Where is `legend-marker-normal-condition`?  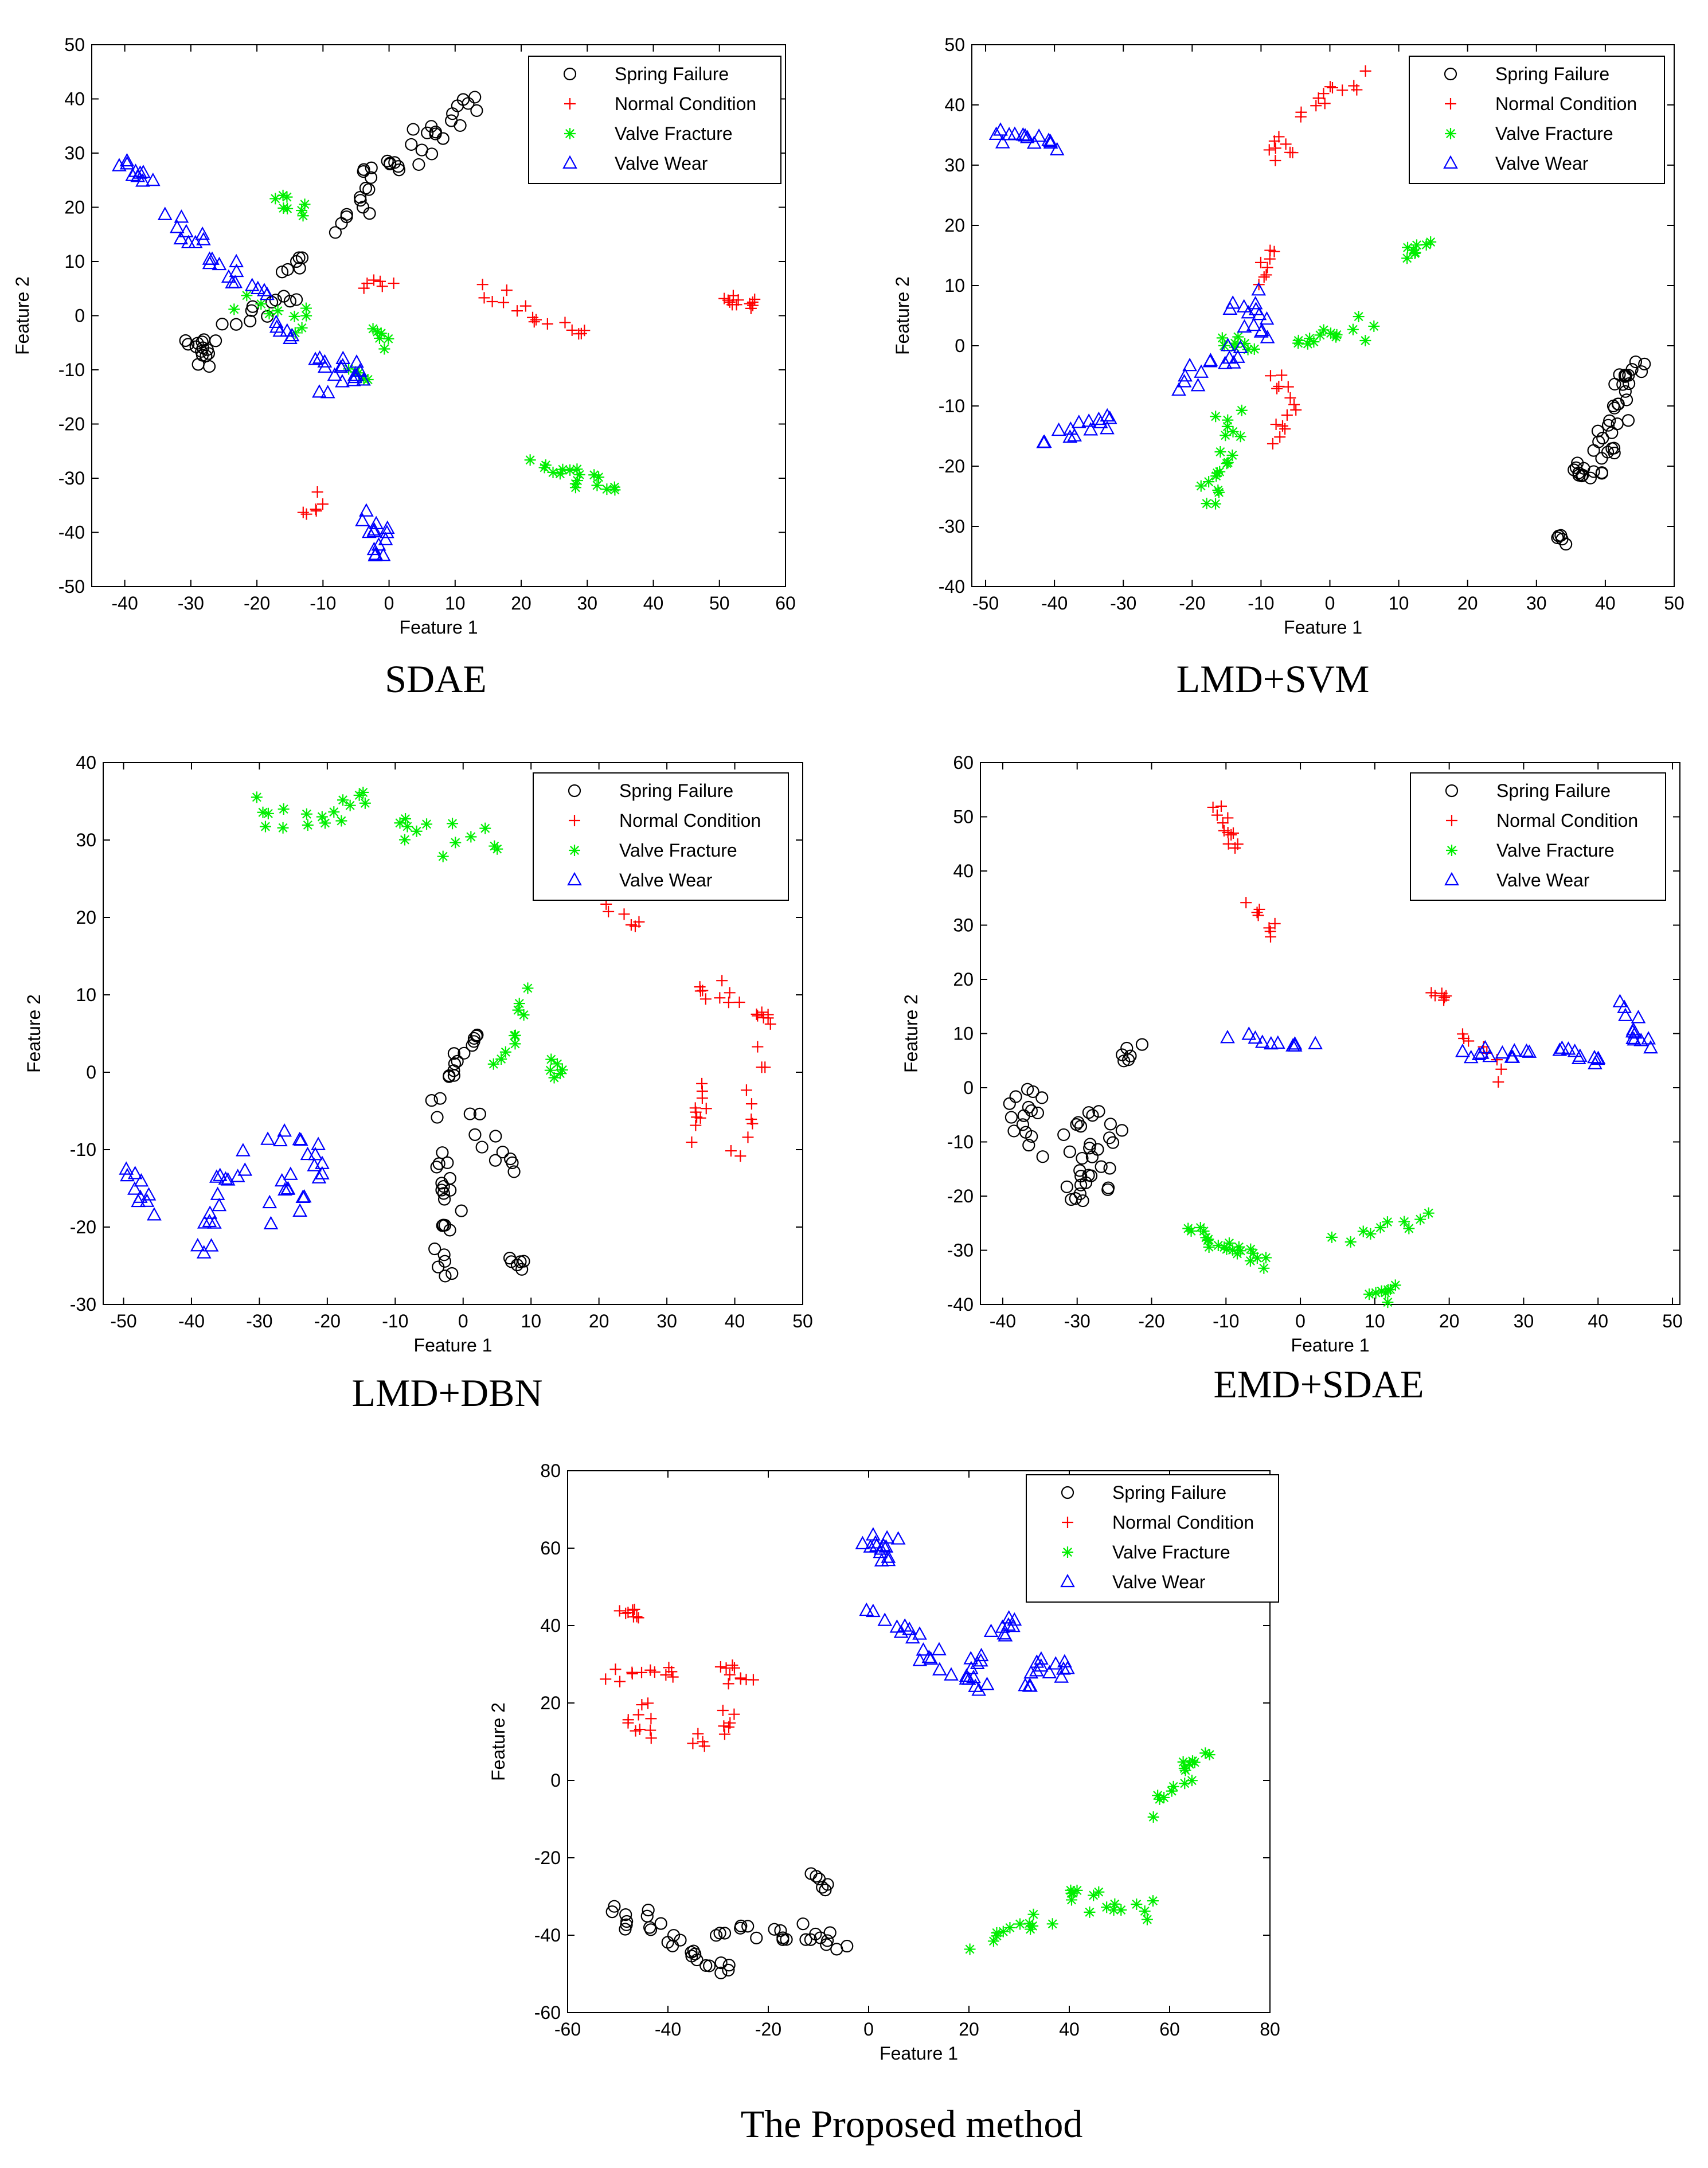 legend-marker-normal-condition is located at coordinates (1450, 104).